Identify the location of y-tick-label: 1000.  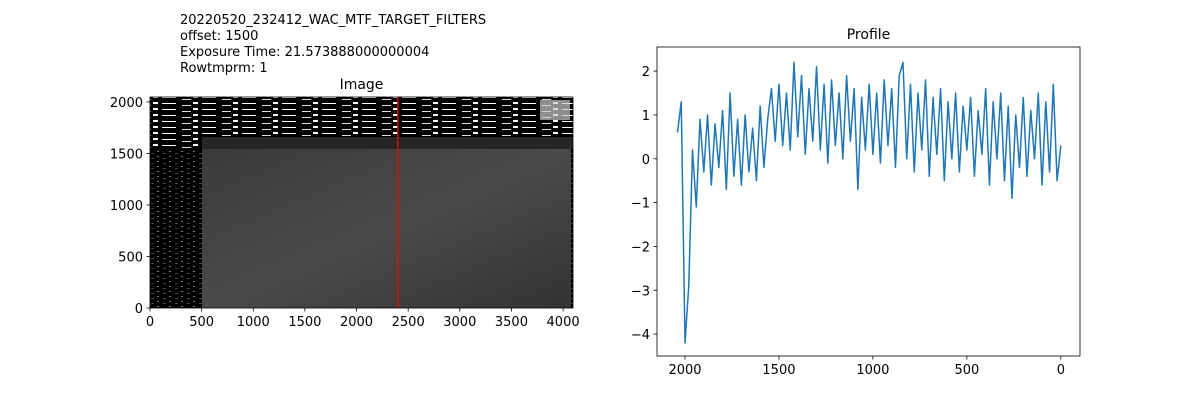
(126, 206).